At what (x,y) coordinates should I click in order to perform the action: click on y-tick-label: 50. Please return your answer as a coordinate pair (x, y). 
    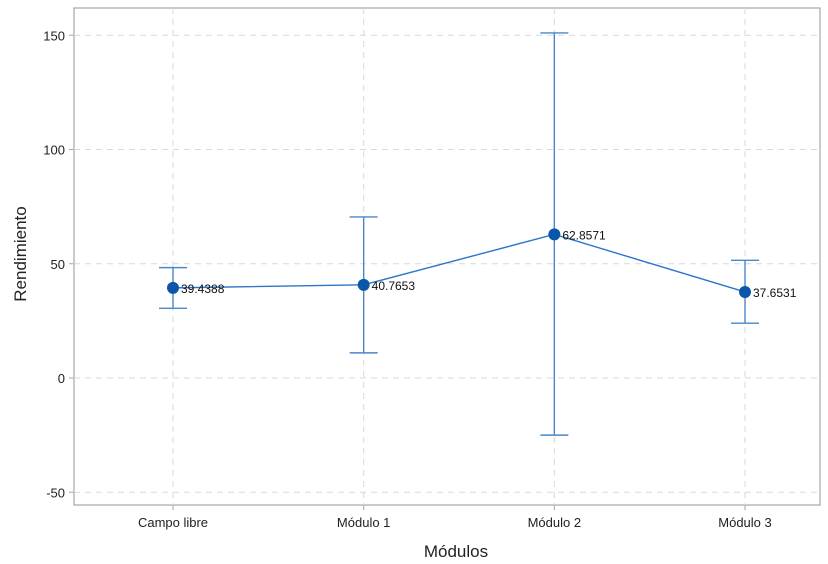
    Looking at the image, I should click on (58, 264).